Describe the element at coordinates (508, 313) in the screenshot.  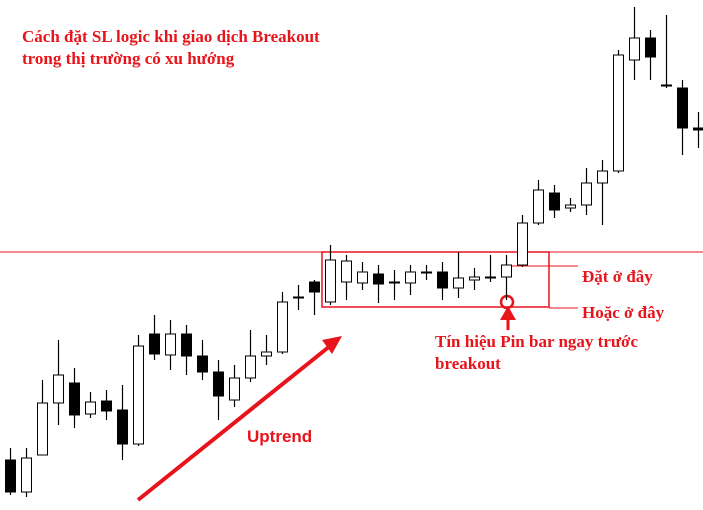
I see `signal-arrow-head` at that location.